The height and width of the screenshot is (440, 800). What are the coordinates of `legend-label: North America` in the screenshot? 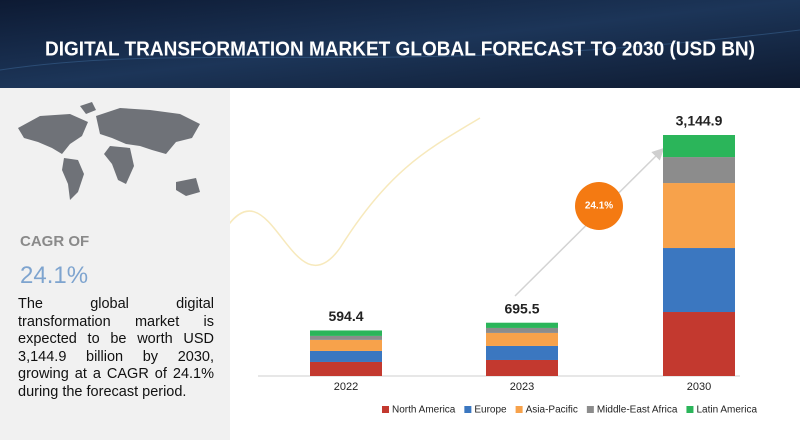 It's located at (424, 410).